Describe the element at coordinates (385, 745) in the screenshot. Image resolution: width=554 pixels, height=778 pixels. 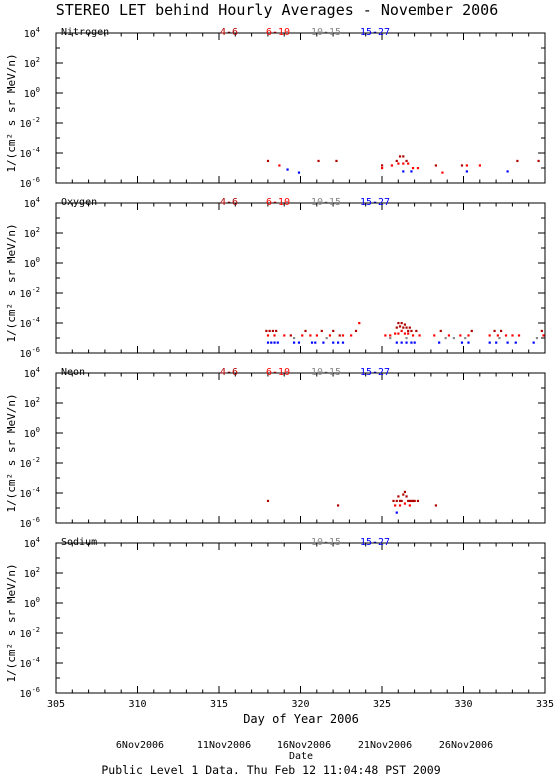
I see `date-label: 21Nov2006` at that location.